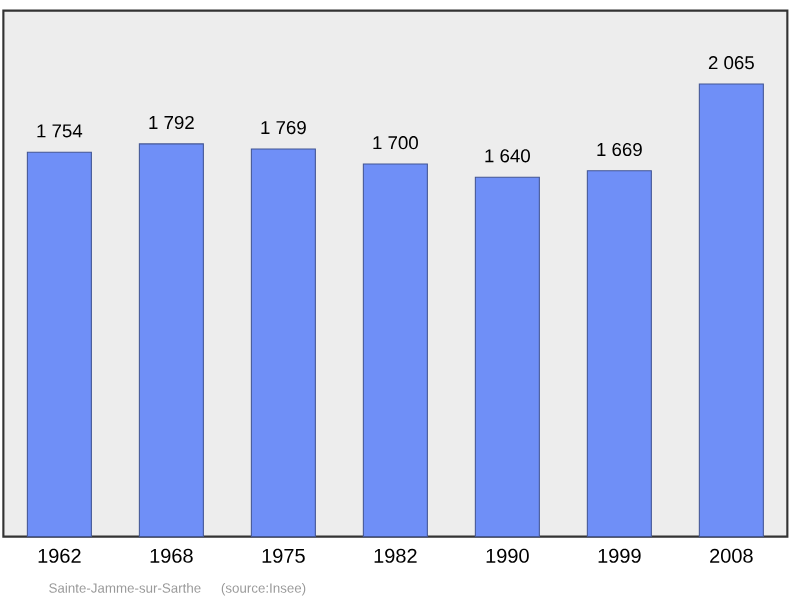 Image resolution: width=800 pixels, height=598 pixels. I want to click on x-tick-label: 1962, so click(59, 555).